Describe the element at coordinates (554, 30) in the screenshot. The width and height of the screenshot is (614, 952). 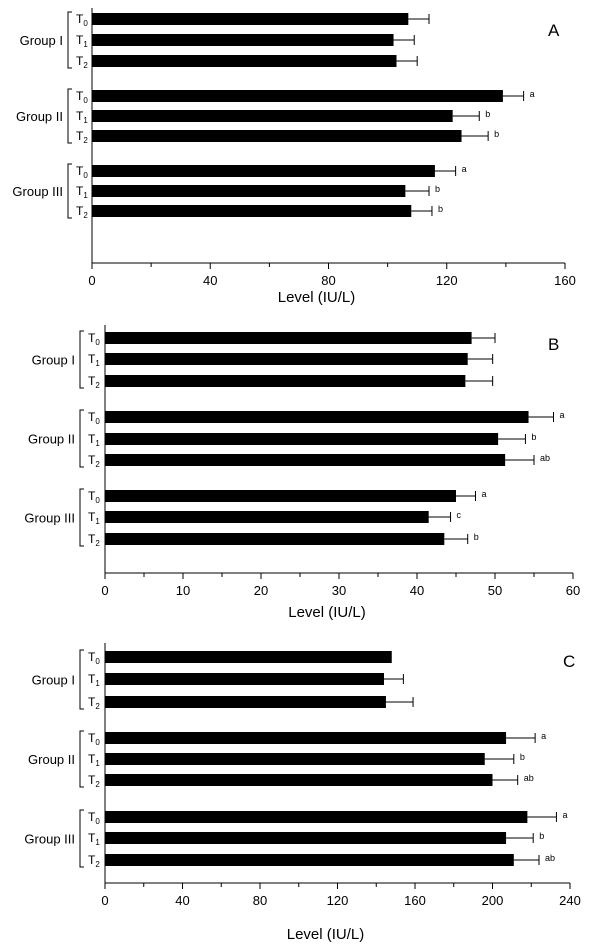
I see `panel-letter: A` at that location.